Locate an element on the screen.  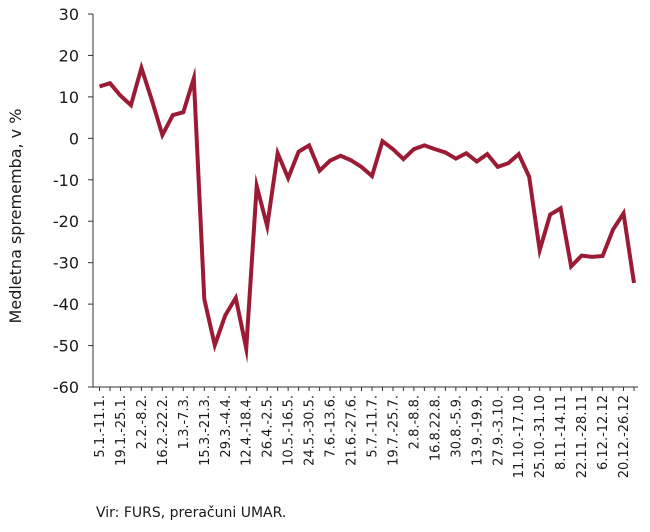
y-tick-label: -20 is located at coordinates (66, 221).